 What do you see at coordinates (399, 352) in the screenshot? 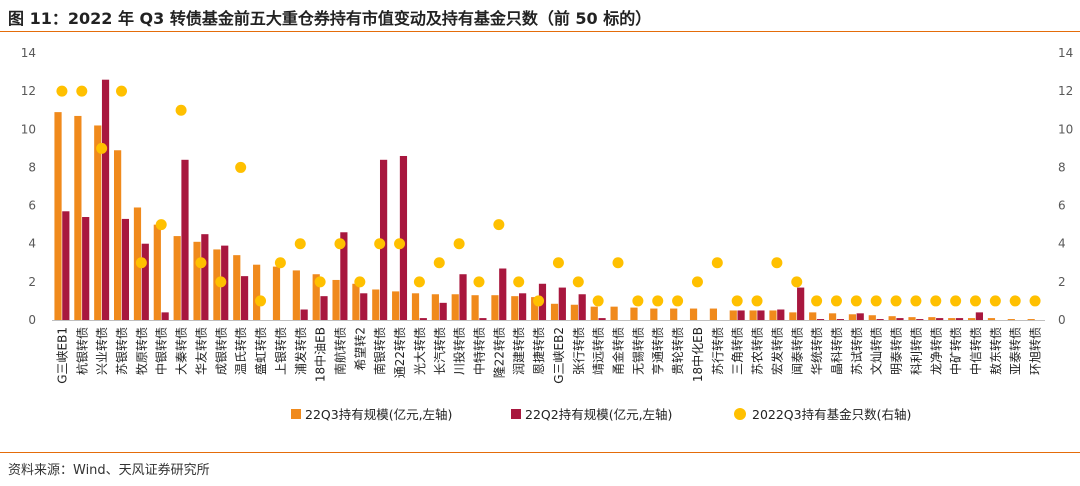
I see `category-label: 通22转债` at bounding box center [399, 352].